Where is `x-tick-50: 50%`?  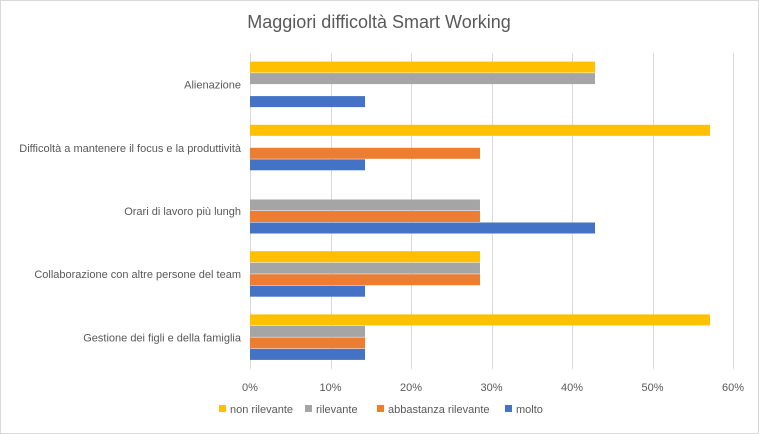
x-tick-50: 50% is located at coordinates (652, 388).